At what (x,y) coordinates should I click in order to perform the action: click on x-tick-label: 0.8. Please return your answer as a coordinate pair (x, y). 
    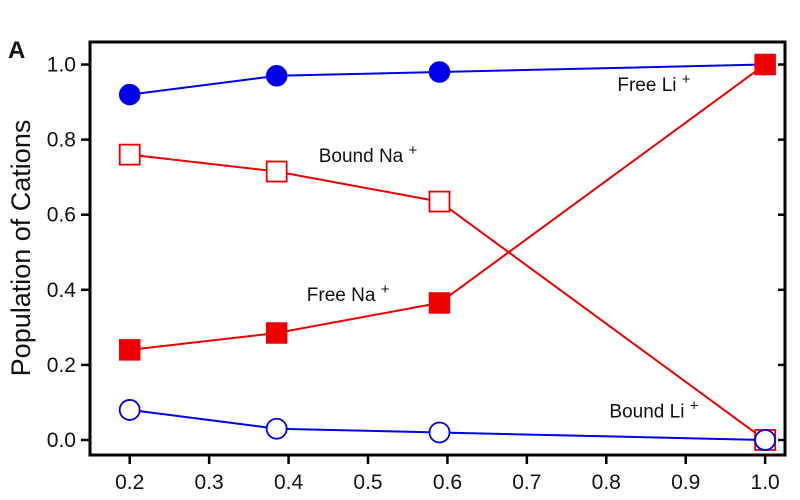
    Looking at the image, I should click on (606, 482).